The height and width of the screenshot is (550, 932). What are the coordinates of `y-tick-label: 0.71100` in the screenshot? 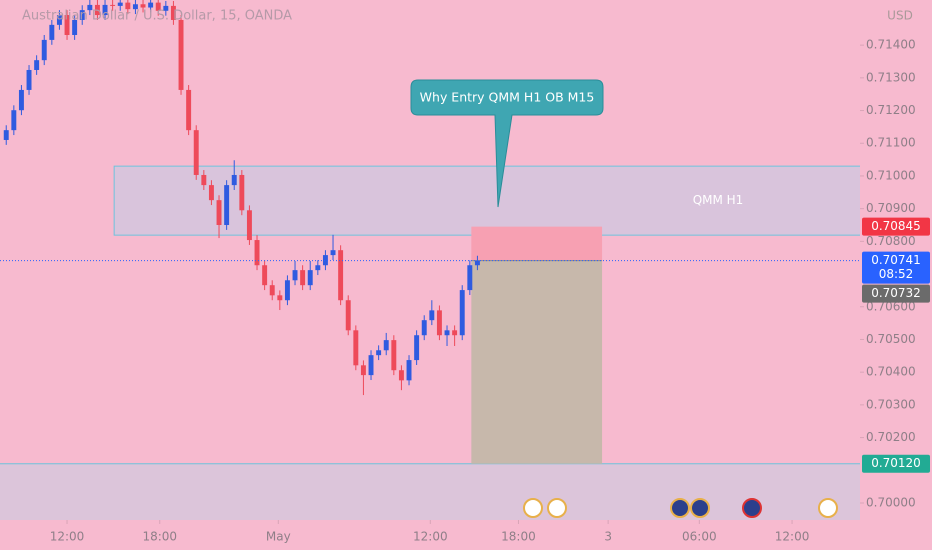 It's located at (891, 143).